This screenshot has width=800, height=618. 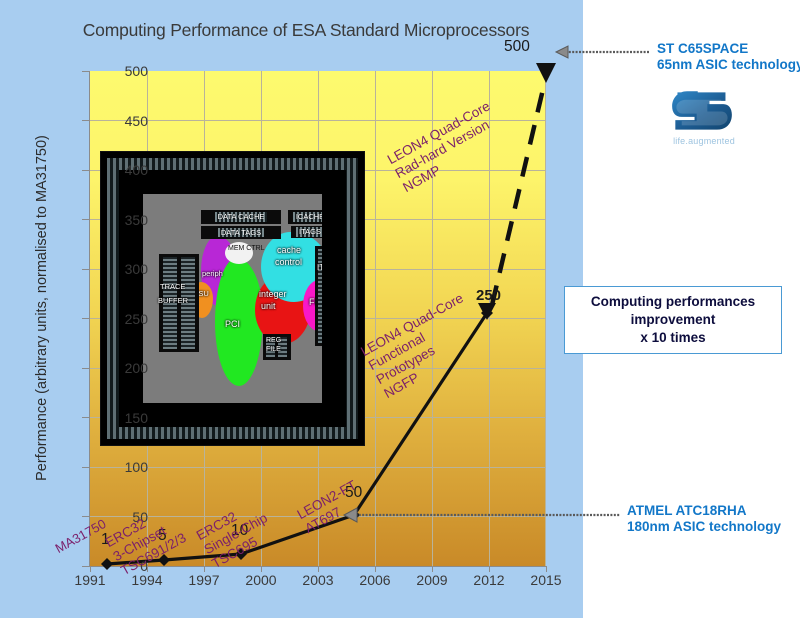 What do you see at coordinates (273, 294) in the screenshot?
I see `die-label-integer: integer` at bounding box center [273, 294].